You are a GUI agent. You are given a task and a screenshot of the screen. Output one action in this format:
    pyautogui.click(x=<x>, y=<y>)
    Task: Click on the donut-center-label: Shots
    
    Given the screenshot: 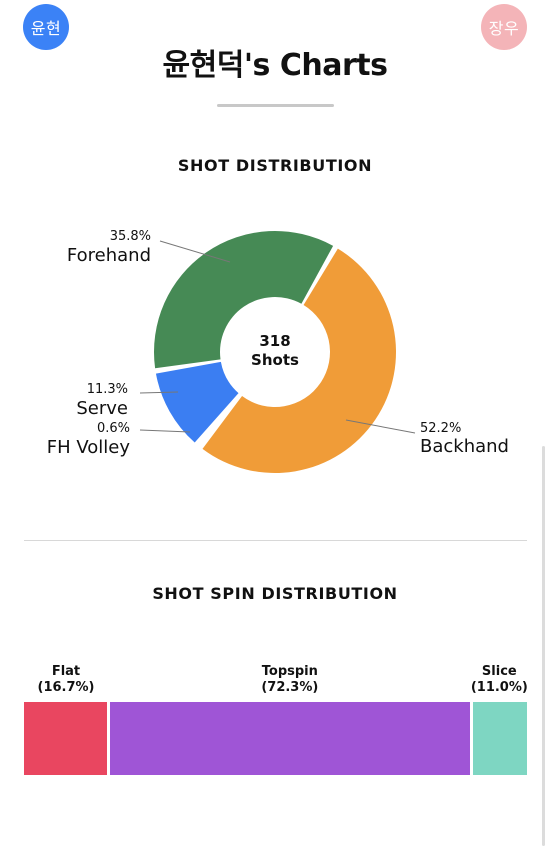 What is the action you would take?
    pyautogui.click(x=275, y=360)
    